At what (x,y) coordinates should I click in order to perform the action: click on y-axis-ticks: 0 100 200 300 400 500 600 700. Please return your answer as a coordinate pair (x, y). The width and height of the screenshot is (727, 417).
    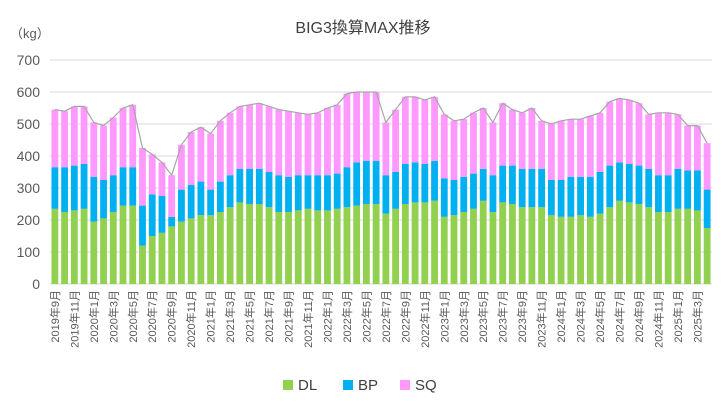
    Looking at the image, I should click on (29, 172).